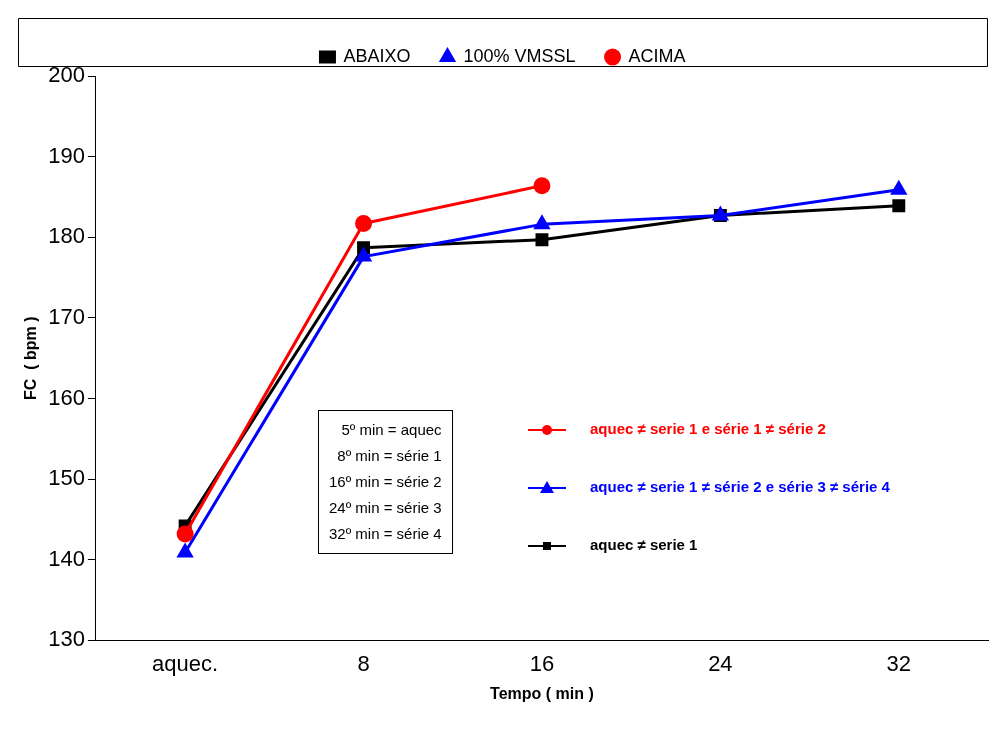  Describe the element at coordinates (740, 486) in the screenshot. I see `annotation: aquec ≠ serie 1 ≠ série 2 e série 3 ≠ série 4` at that location.